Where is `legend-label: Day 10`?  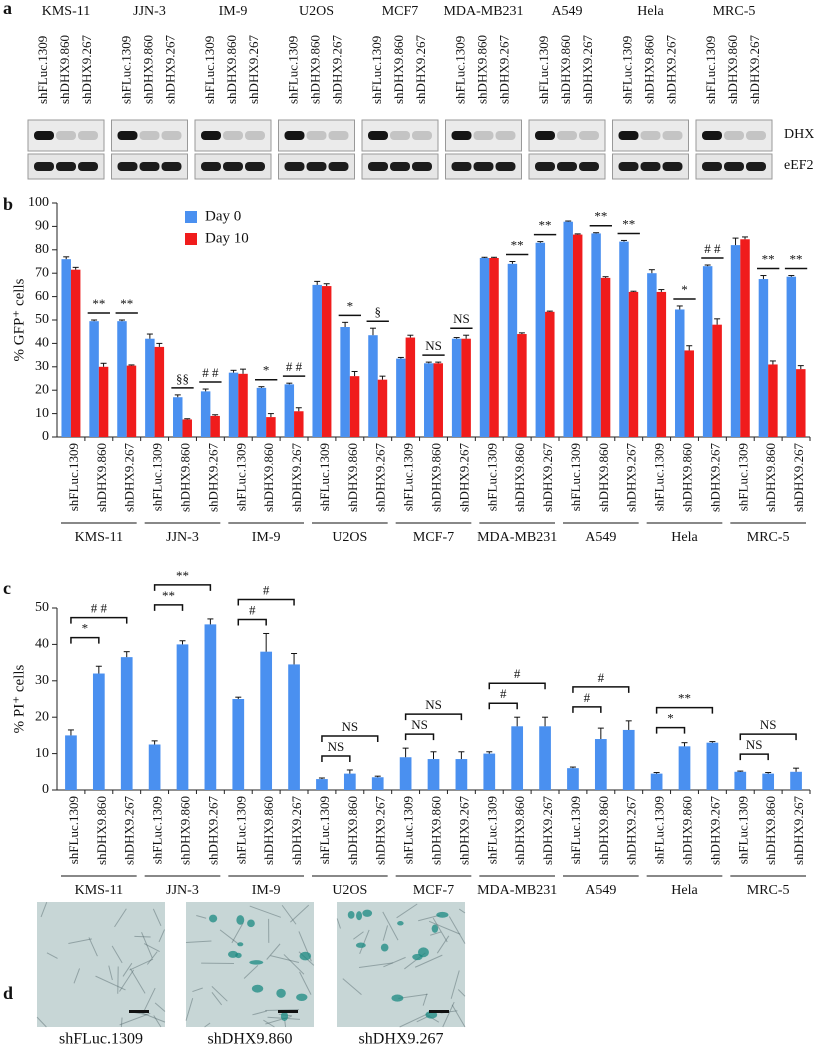 legend-label: Day 10 is located at coordinates (227, 238).